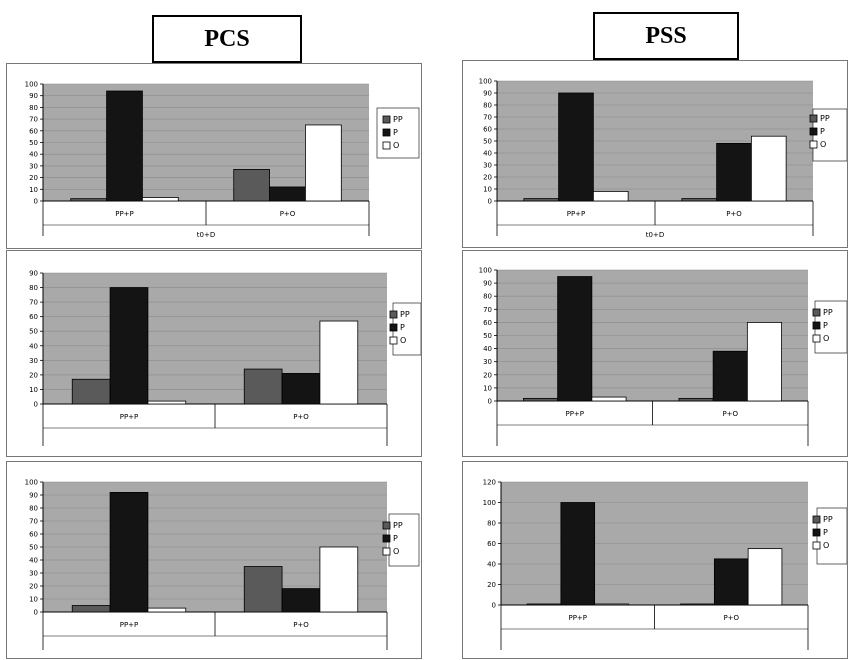 The width and height of the screenshot is (849, 660). What do you see at coordinates (33, 166) in the screenshot?
I see `y-tick-label: 30` at bounding box center [33, 166].